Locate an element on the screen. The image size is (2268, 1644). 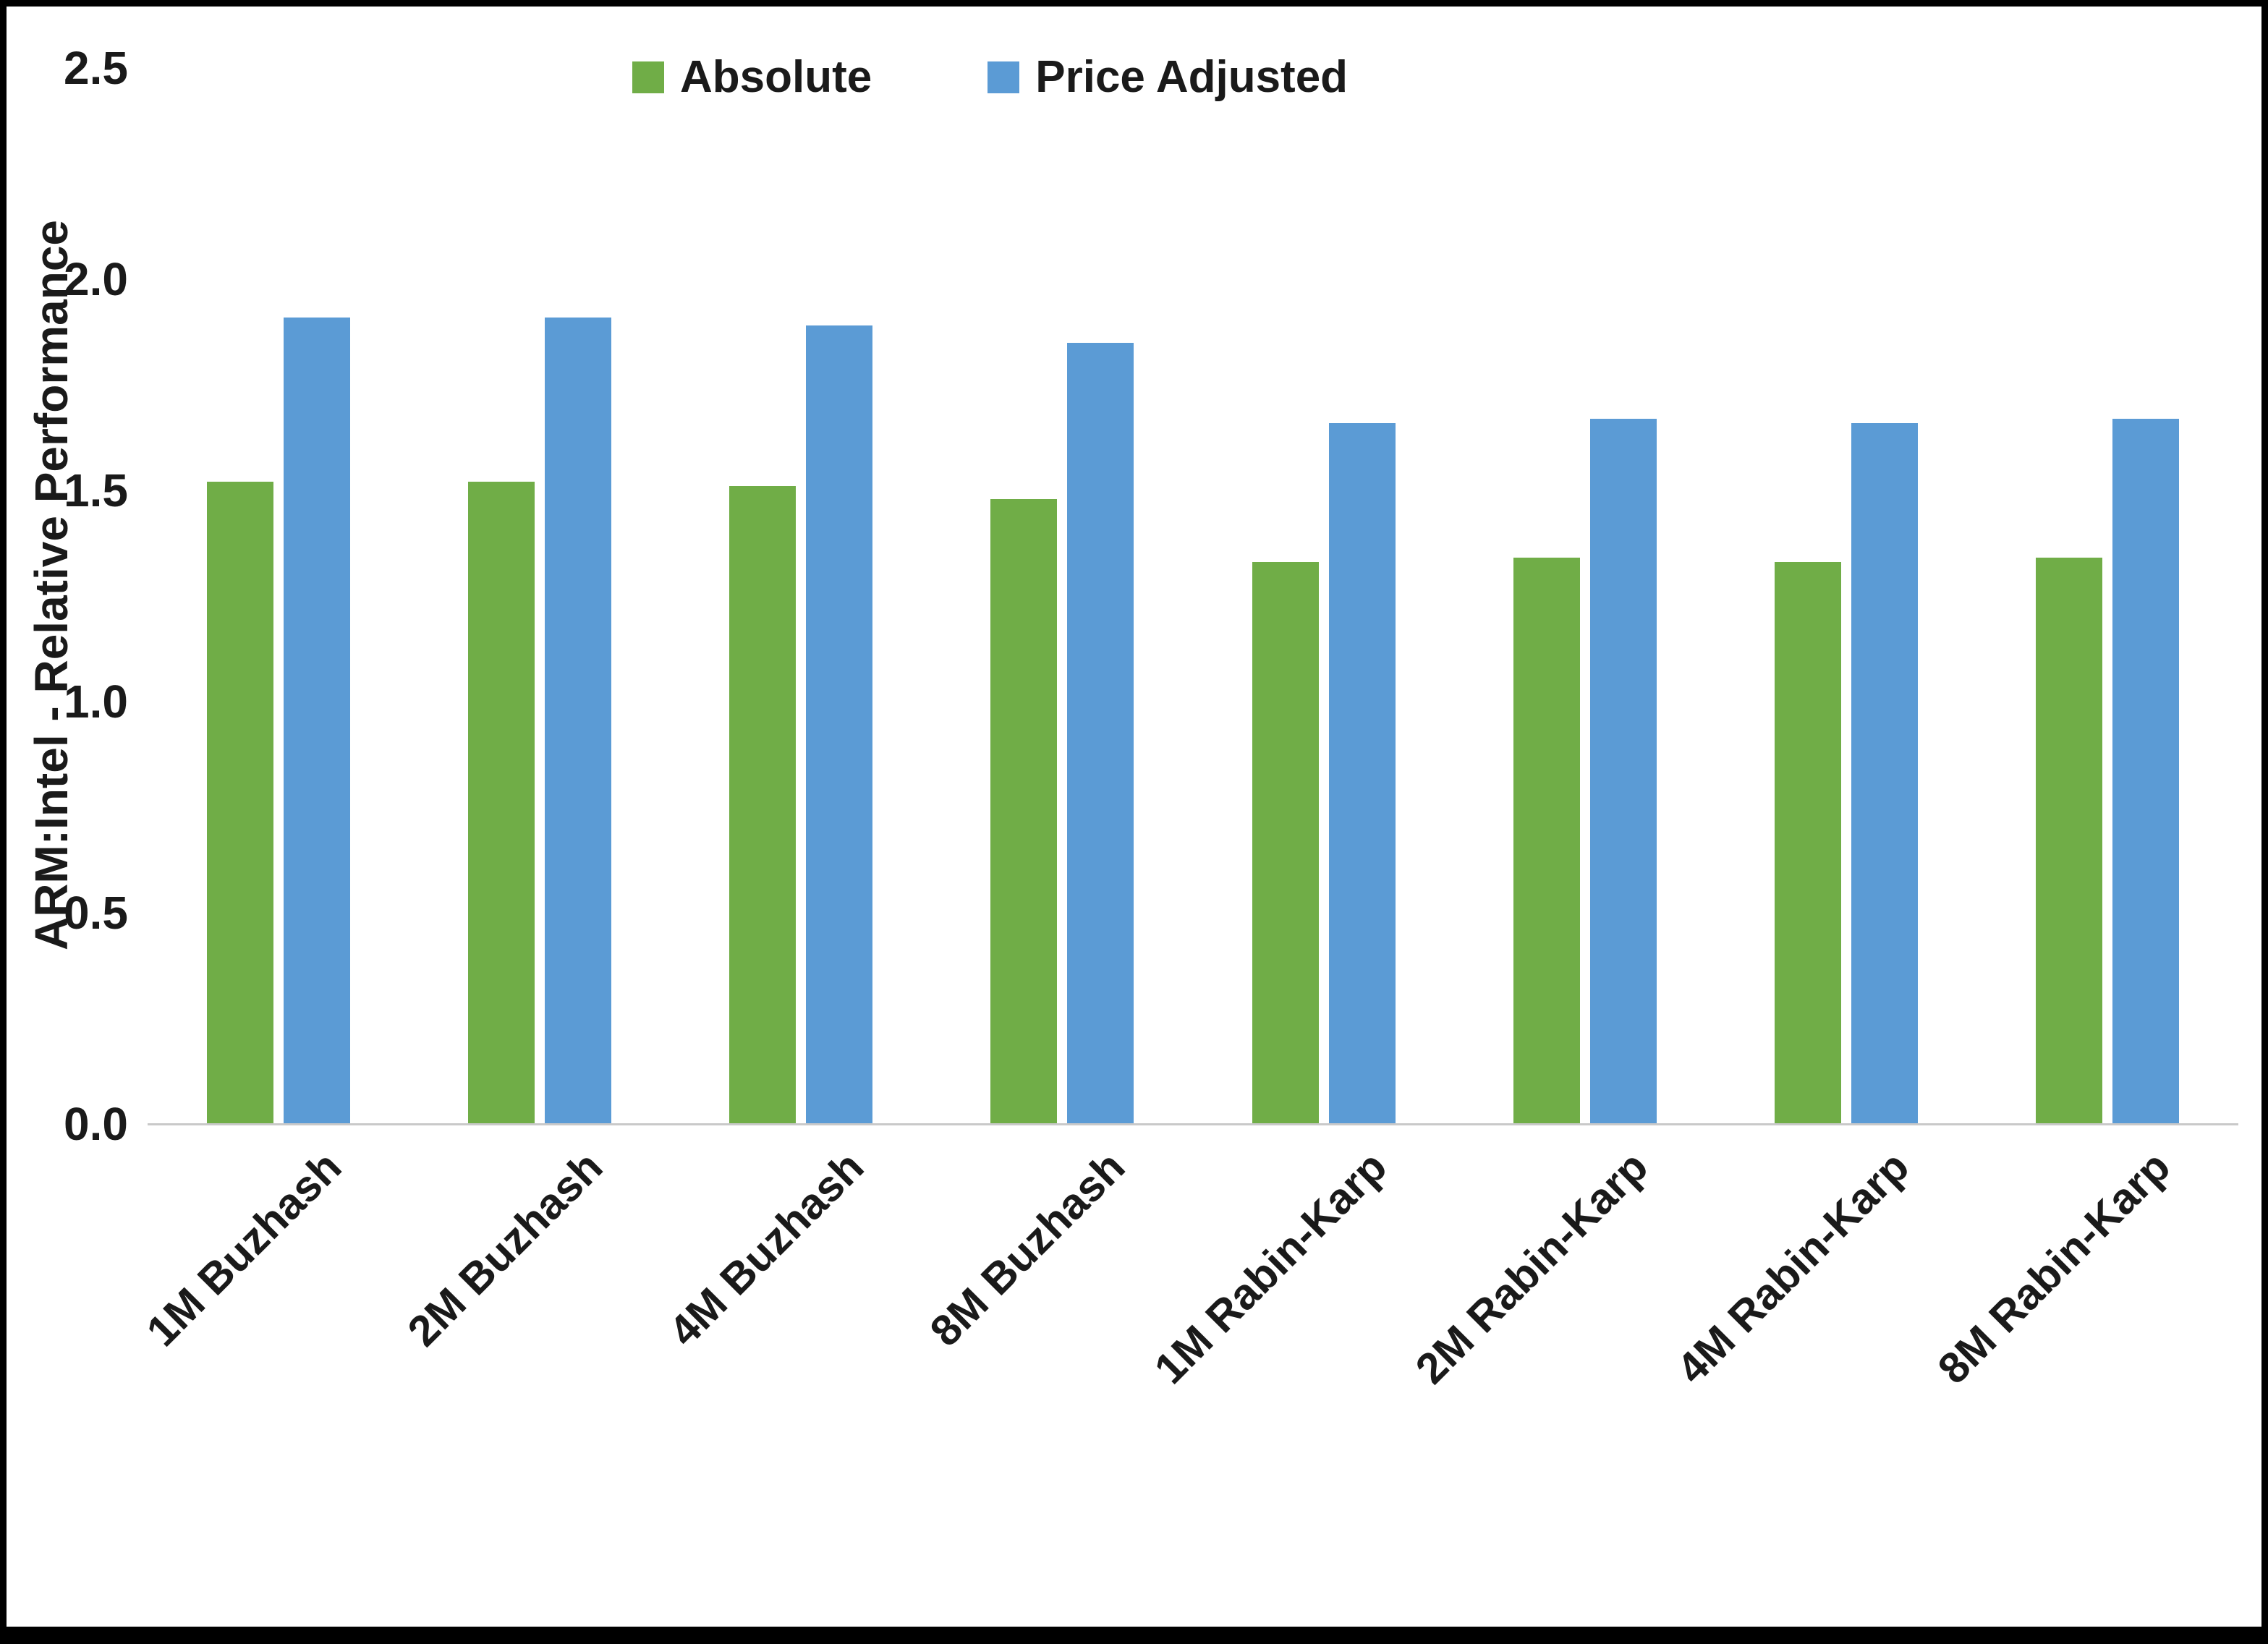
bar-price-adjusted-8m-rabin-karp is located at coordinates (2146, 771).